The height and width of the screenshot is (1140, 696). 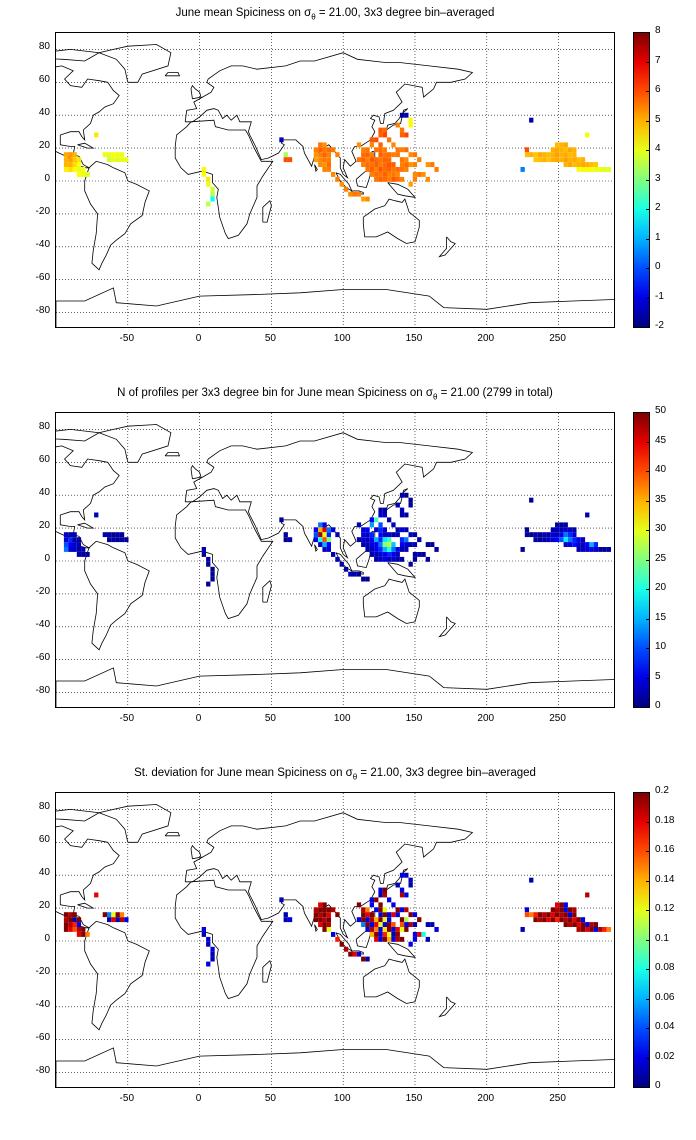 I want to click on coastline-north-america, so click(x=88, y=497).